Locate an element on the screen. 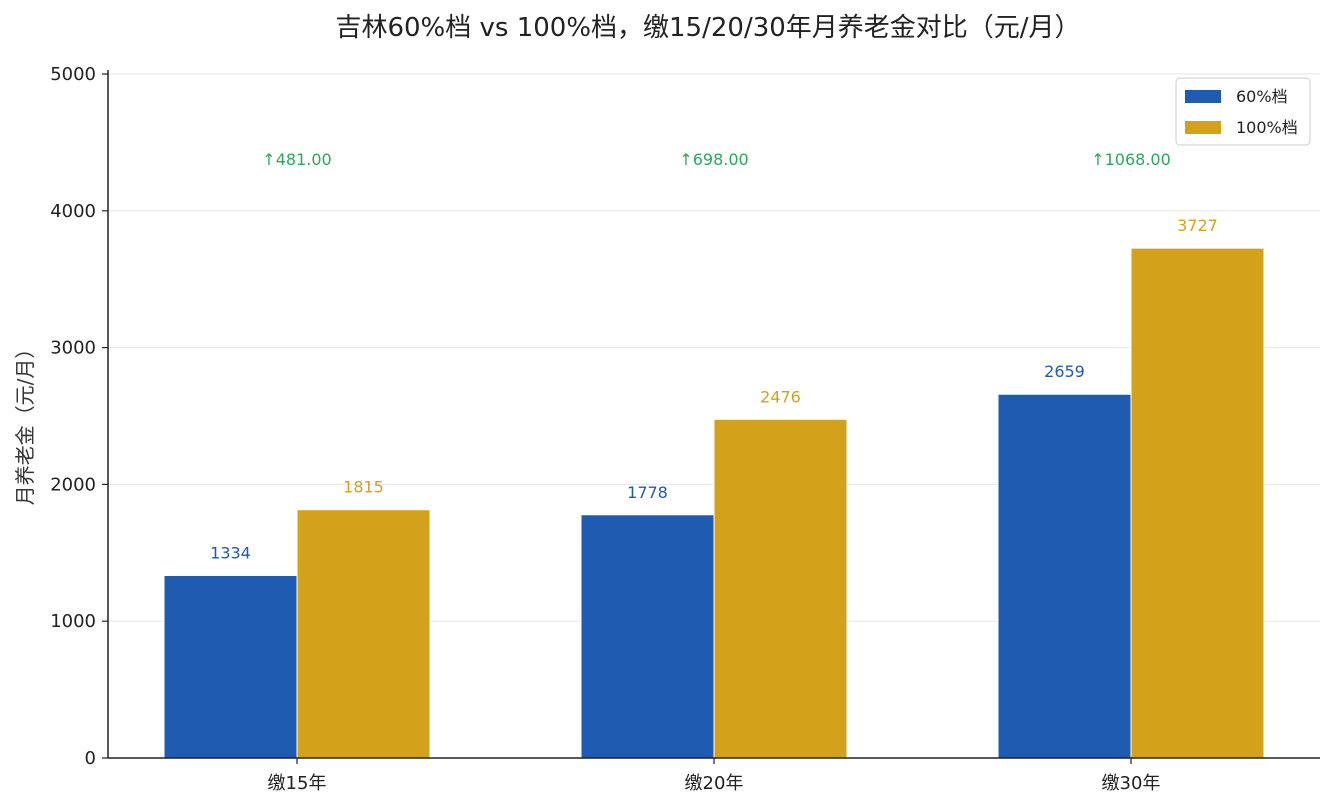  difference-annotation: ↑1068.00 is located at coordinates (1131, 159).